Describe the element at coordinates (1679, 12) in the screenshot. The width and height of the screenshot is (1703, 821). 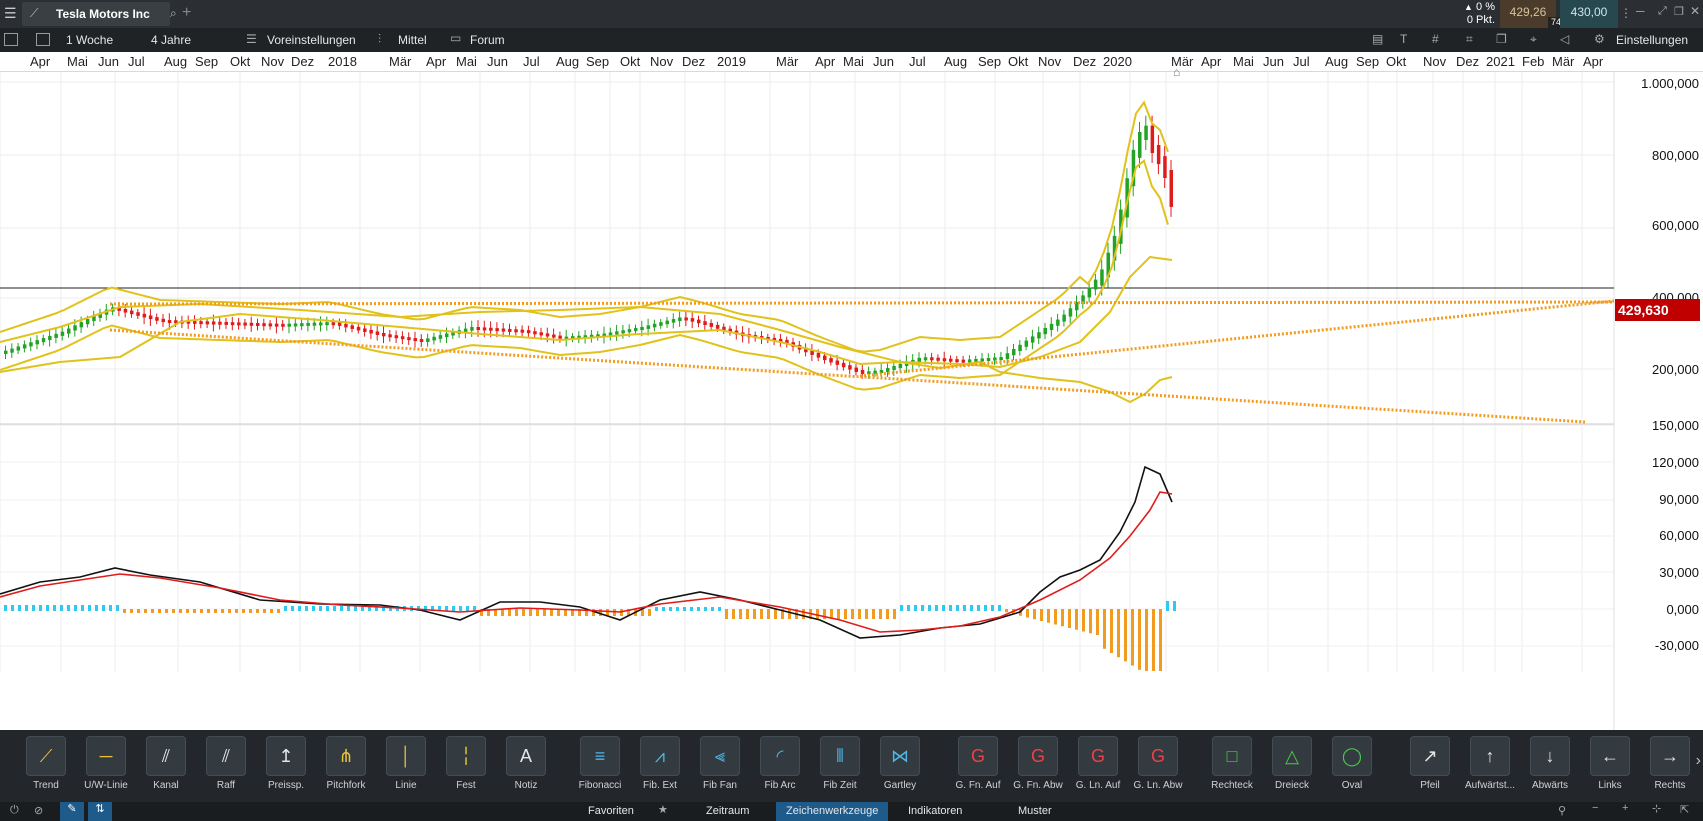
I see `restore-icon: ❐` at that location.